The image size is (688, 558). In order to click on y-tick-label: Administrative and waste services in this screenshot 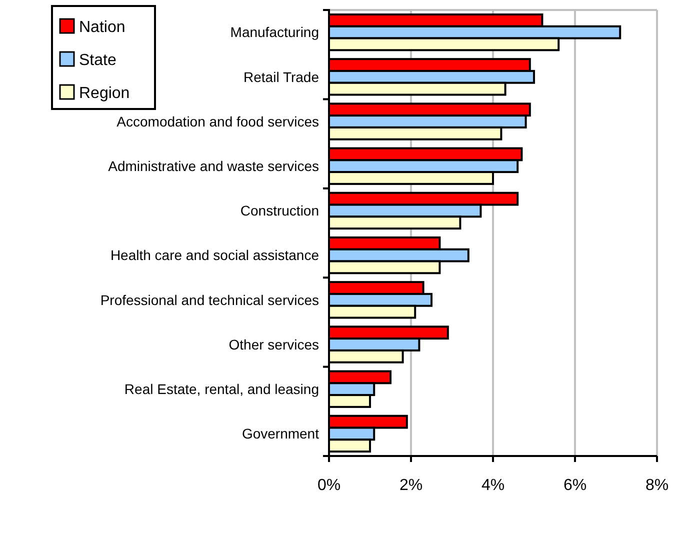, I will do `click(213, 166)`.